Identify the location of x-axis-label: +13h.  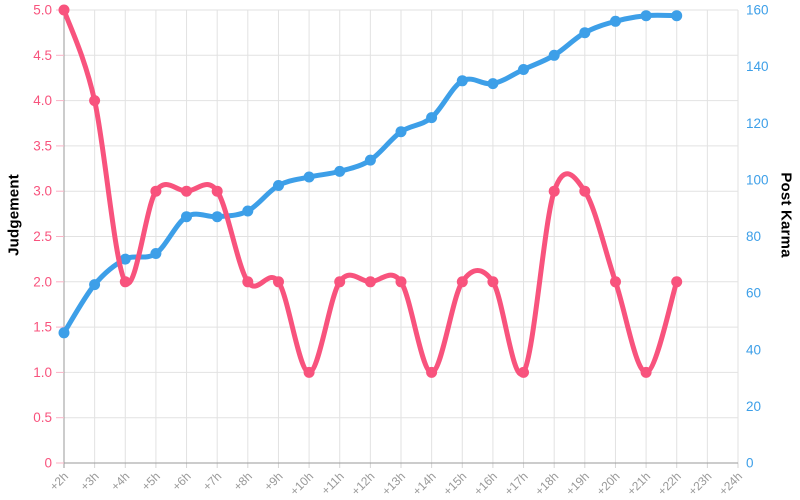
(393, 483).